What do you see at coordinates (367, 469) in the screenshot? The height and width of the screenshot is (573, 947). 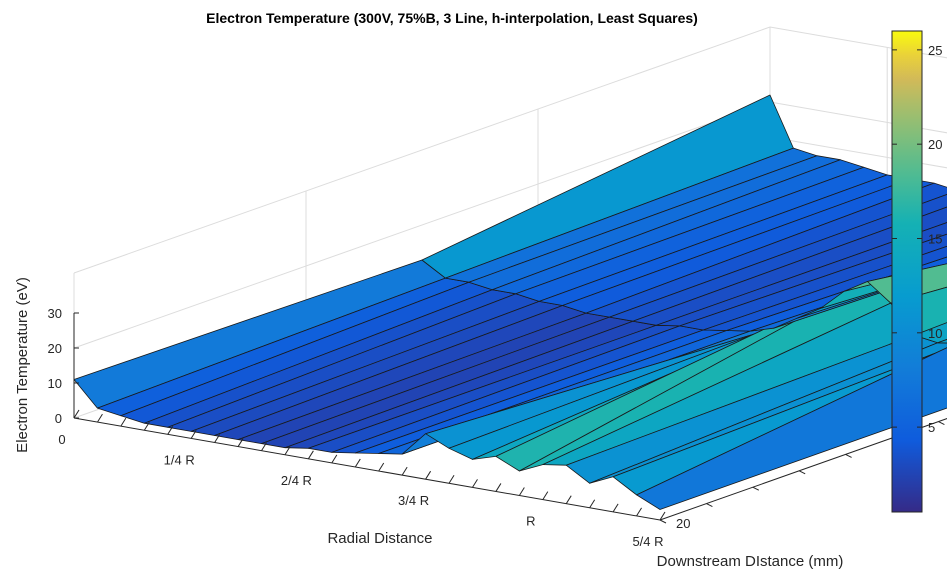 I see `x-axis-line` at bounding box center [367, 469].